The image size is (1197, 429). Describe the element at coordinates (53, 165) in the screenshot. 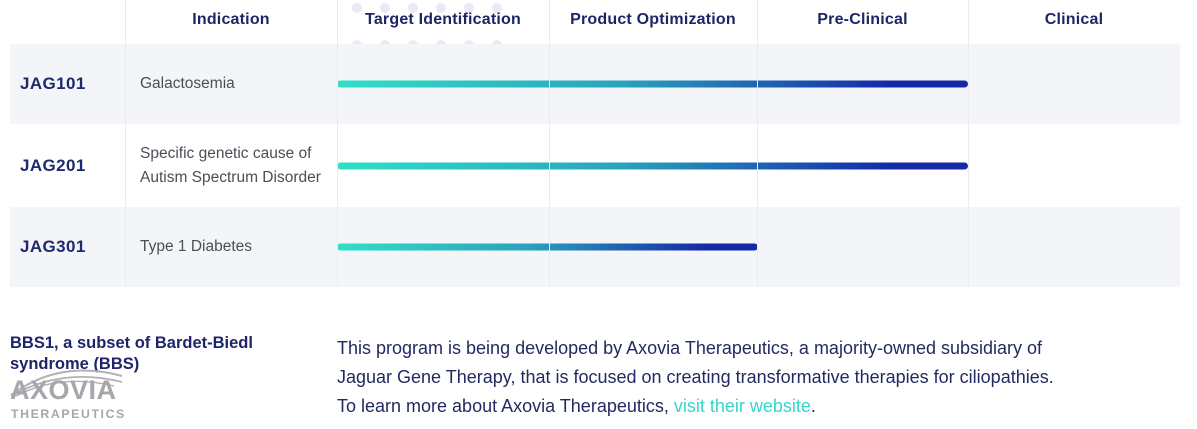

I see `program-name: JAG201` at that location.